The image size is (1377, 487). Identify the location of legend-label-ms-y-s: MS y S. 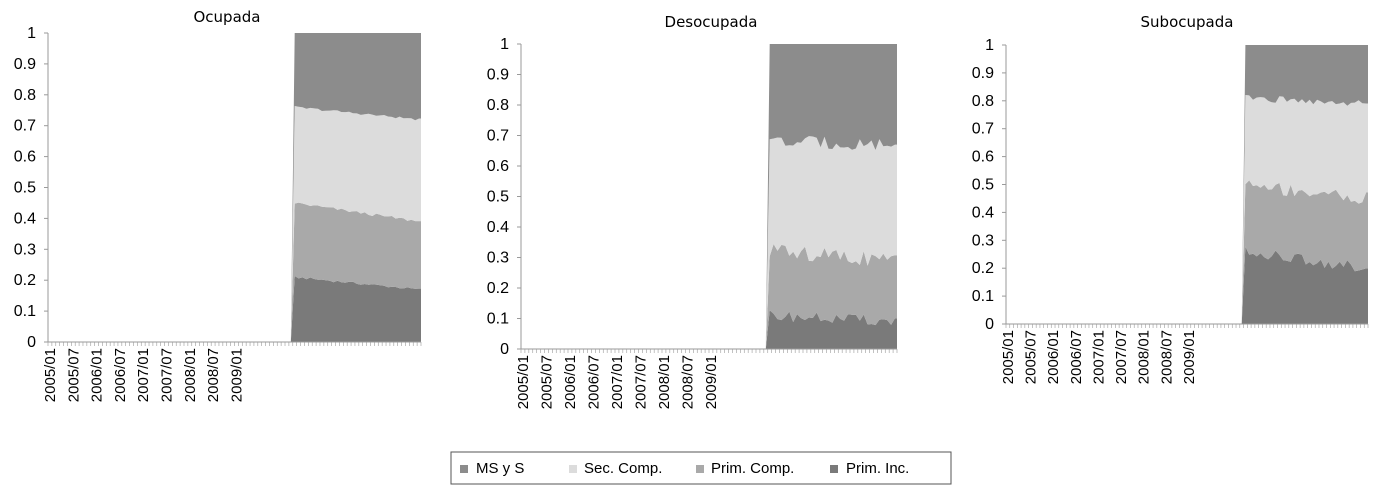
(500, 468).